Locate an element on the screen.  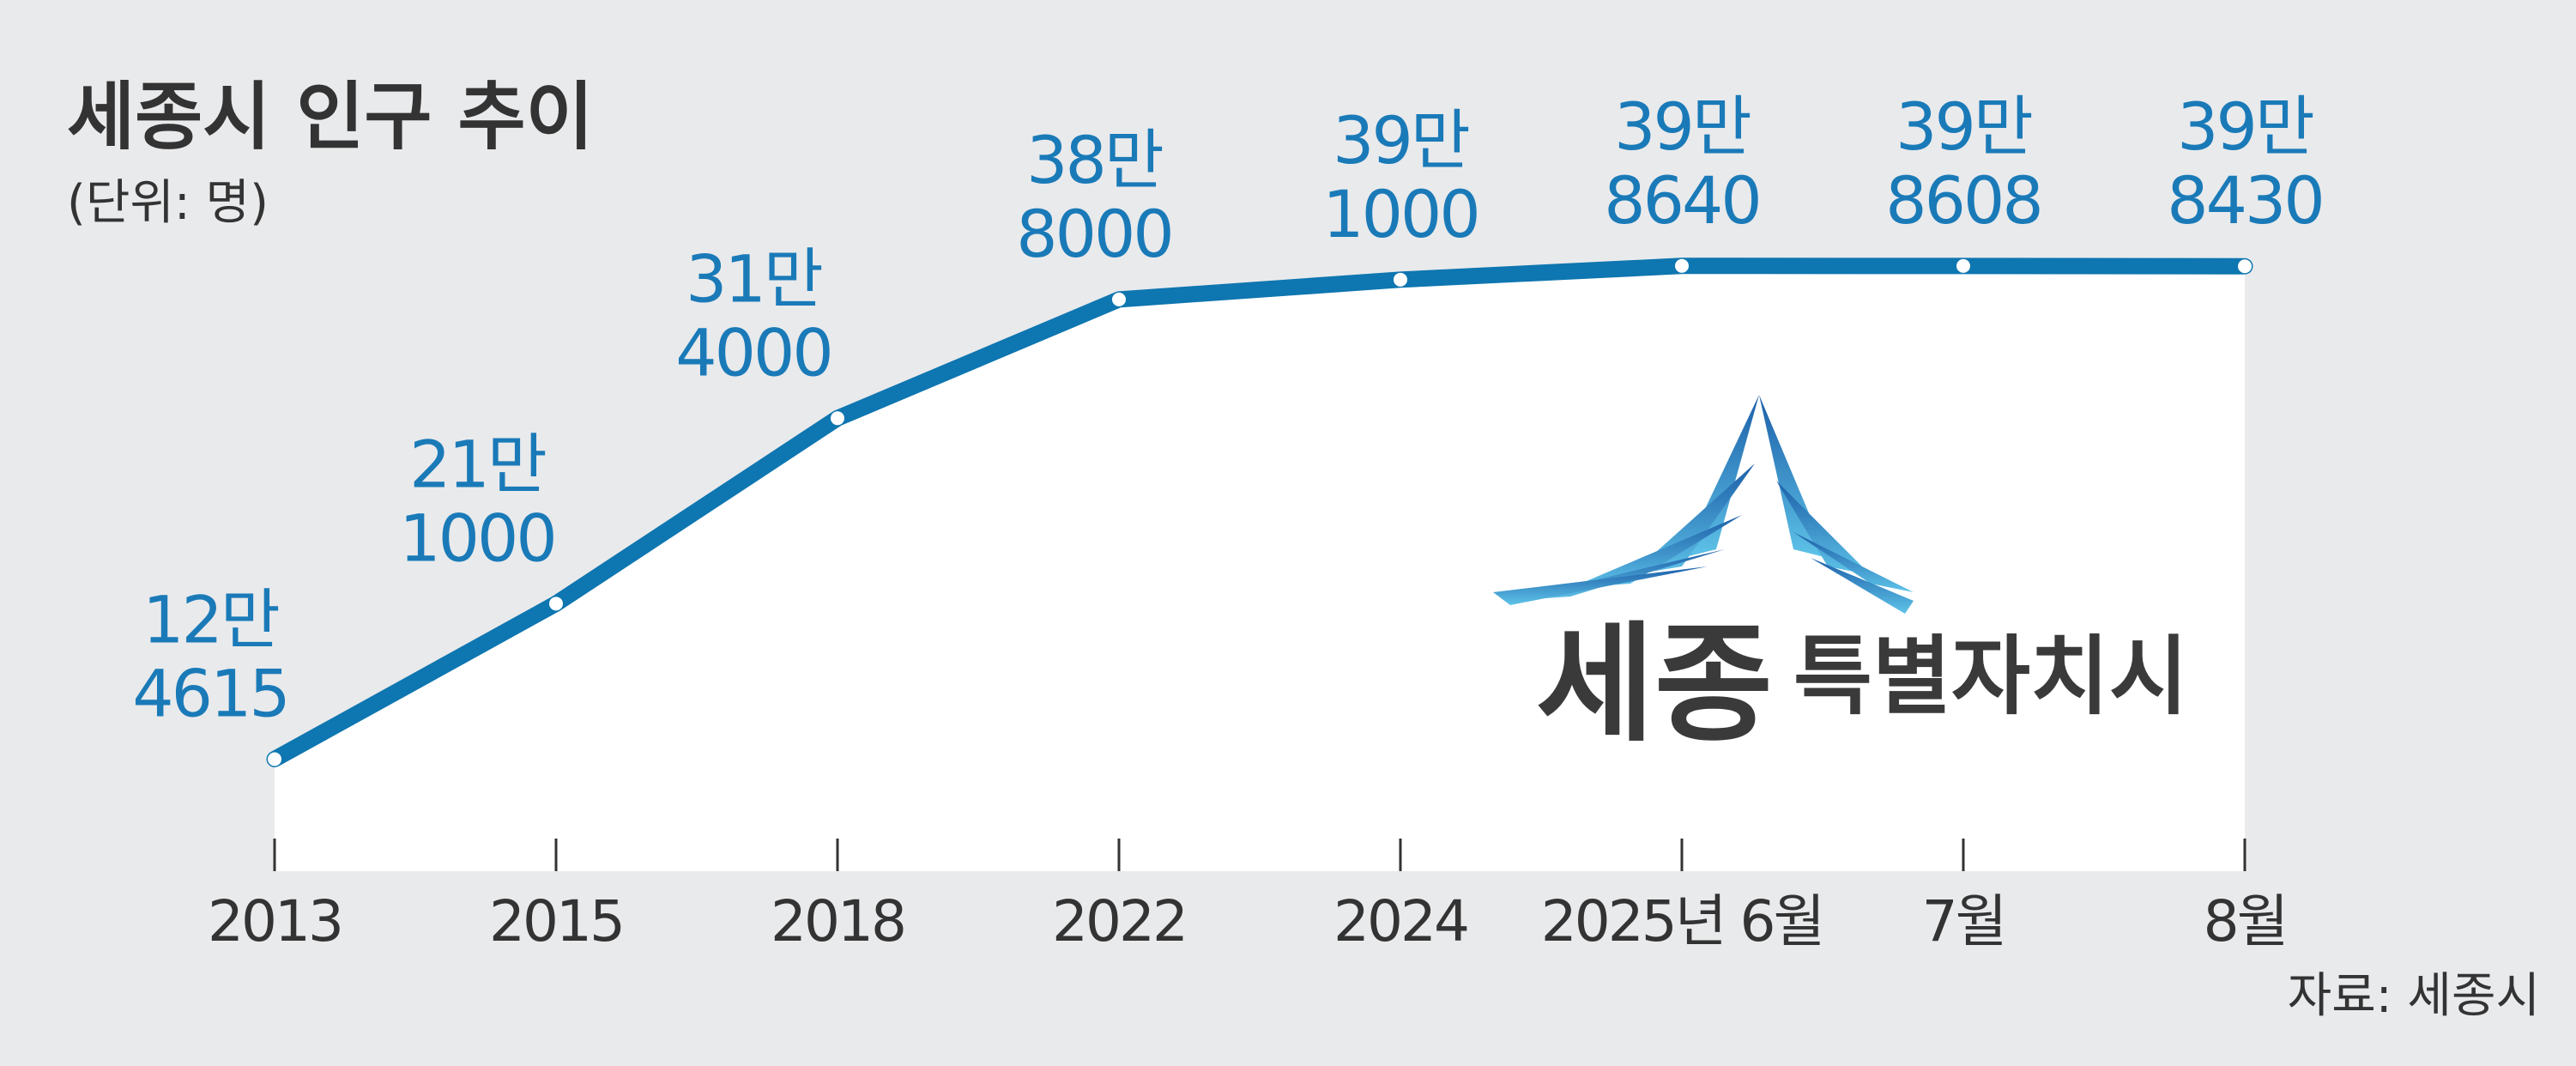
value-label-line: 8000 is located at coordinates (1093, 234).